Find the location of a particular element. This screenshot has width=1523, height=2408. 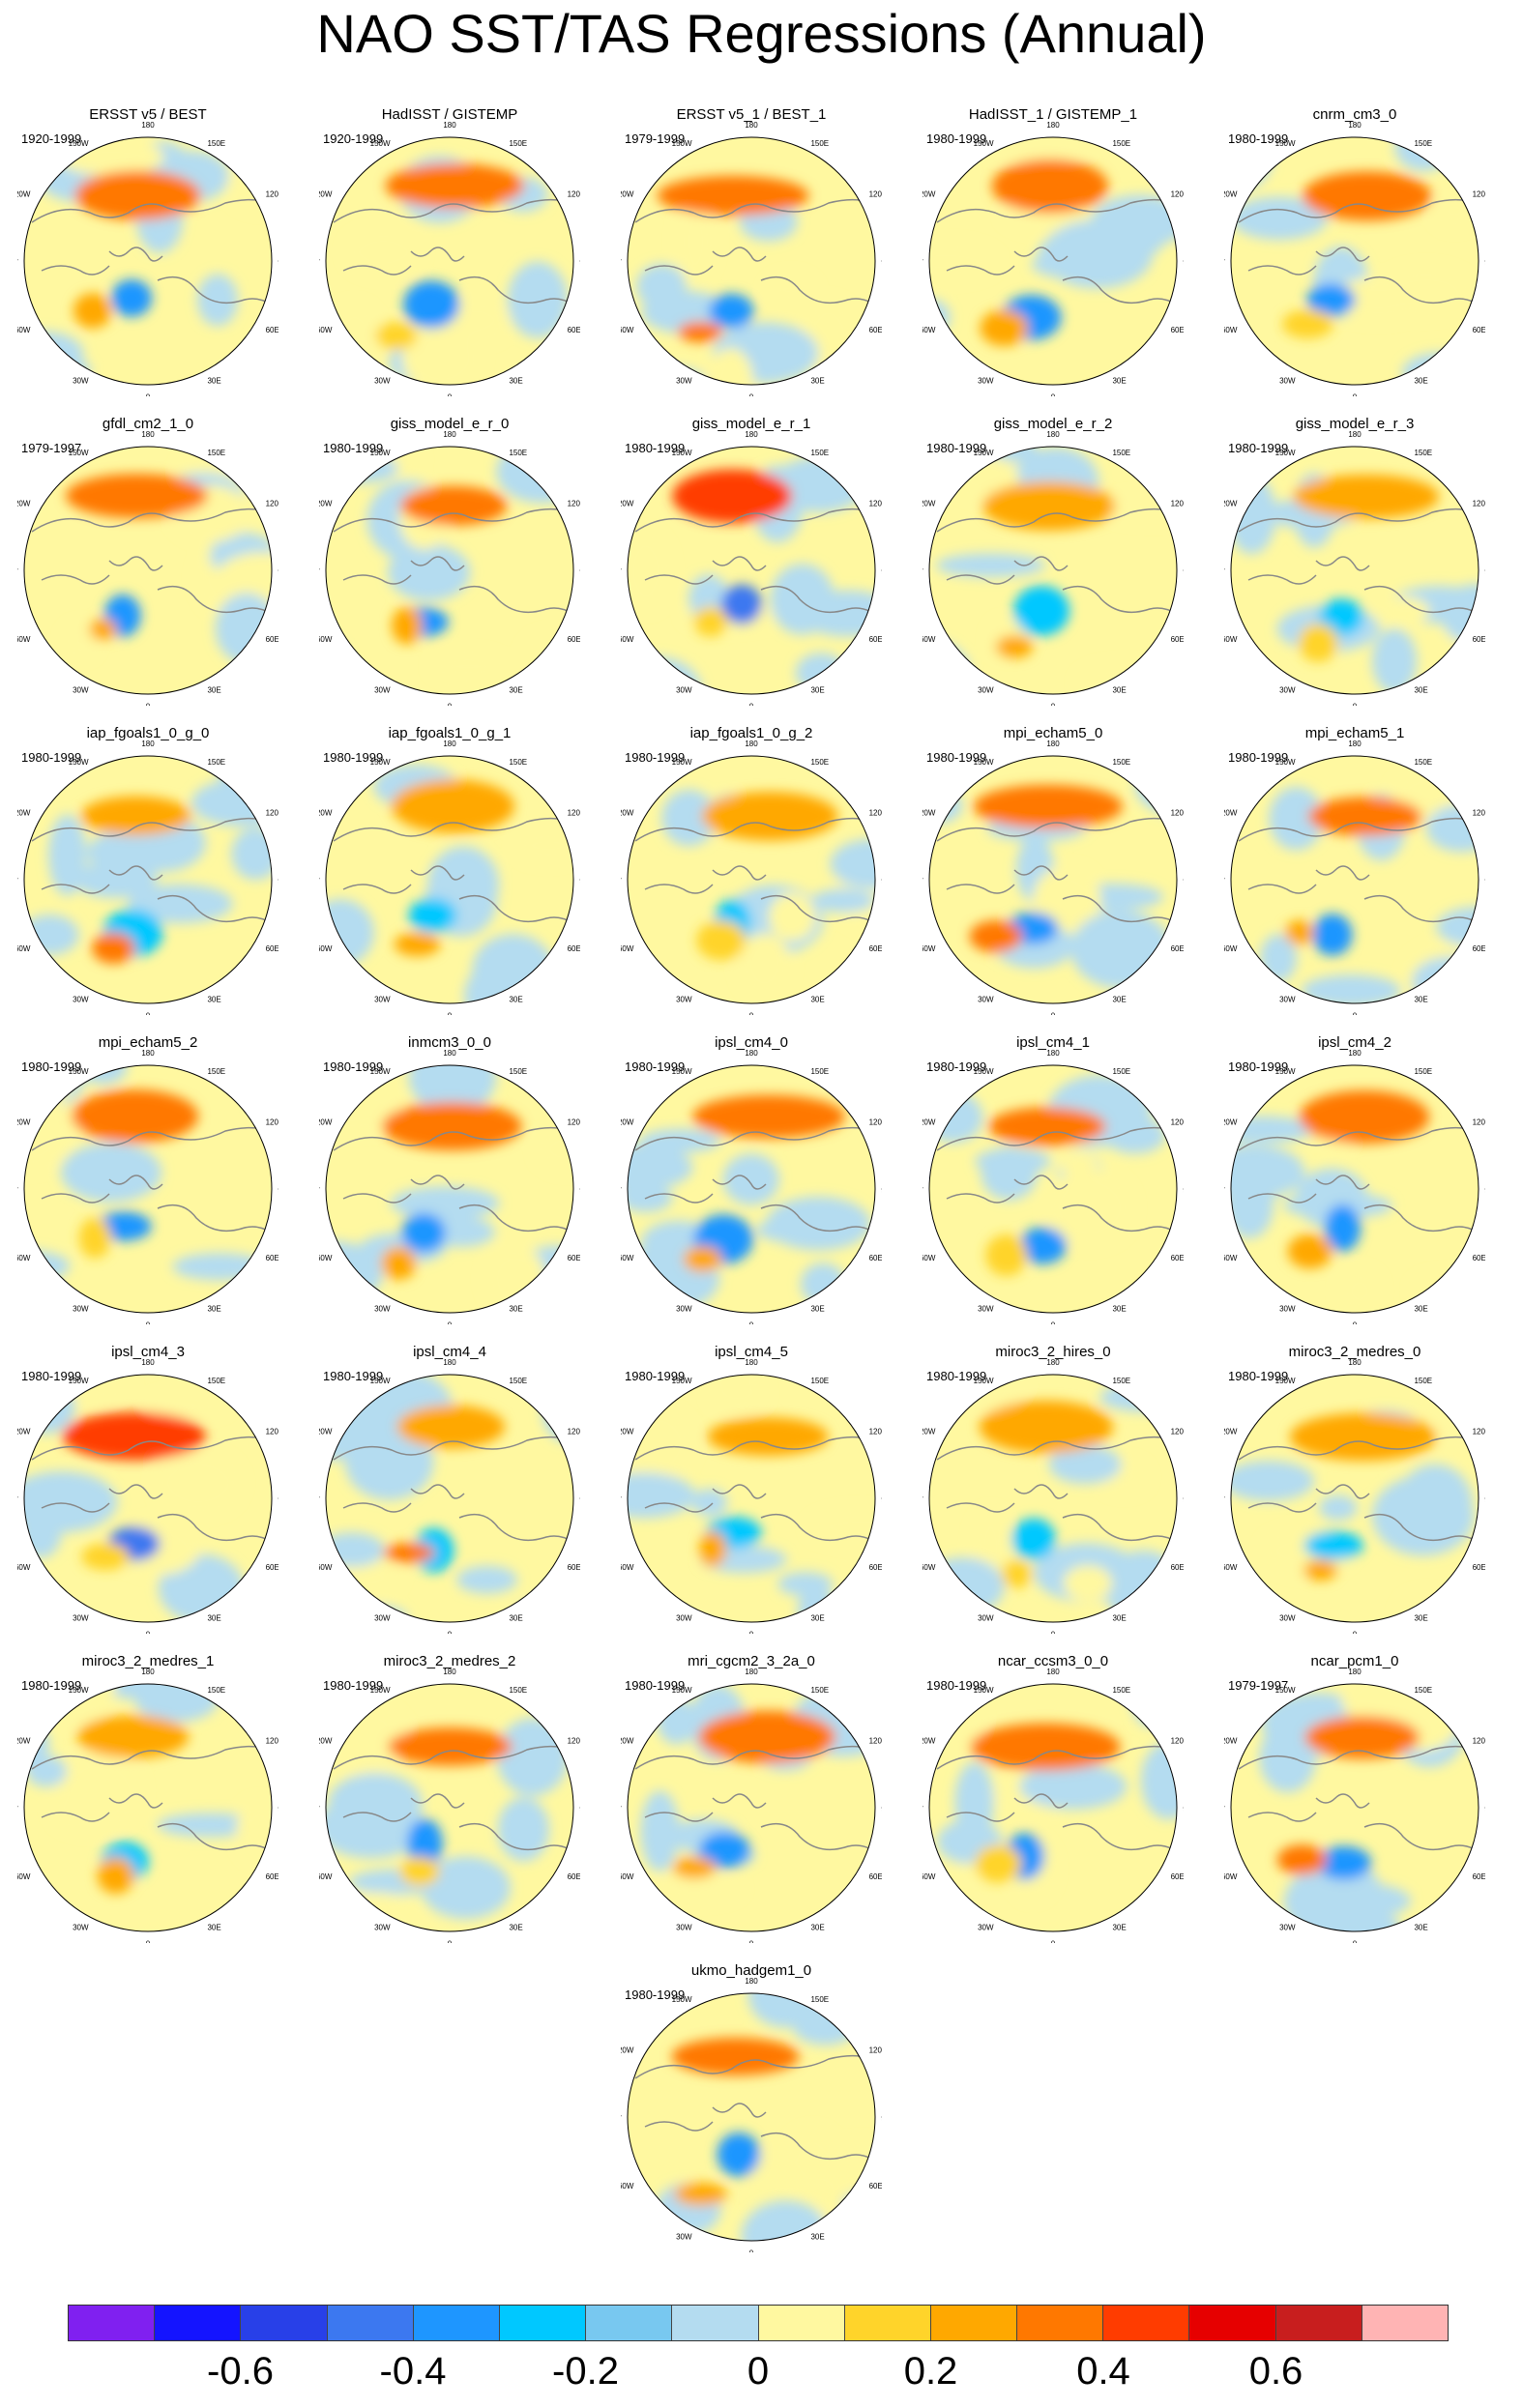

panel-title: HadISST_1 / GISTEMP_1 is located at coordinates (1053, 114).